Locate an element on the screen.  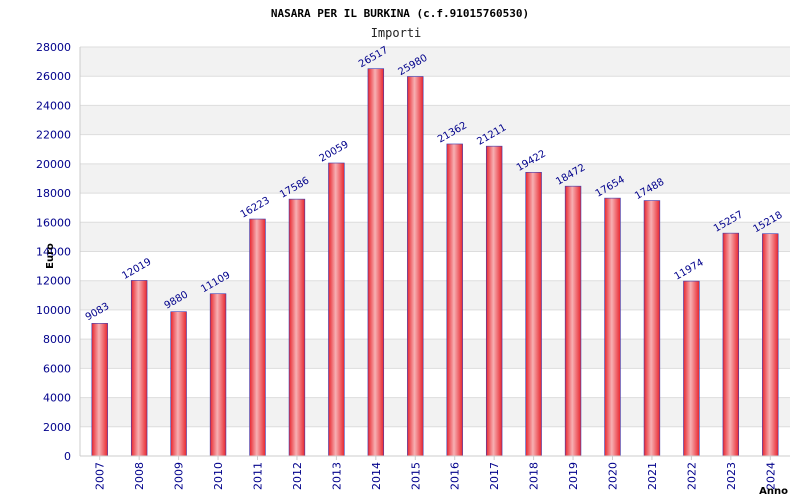
chart-title: NASARA PER IL BURKINA (c.f.91015760530) is located at coordinates (400, 13).